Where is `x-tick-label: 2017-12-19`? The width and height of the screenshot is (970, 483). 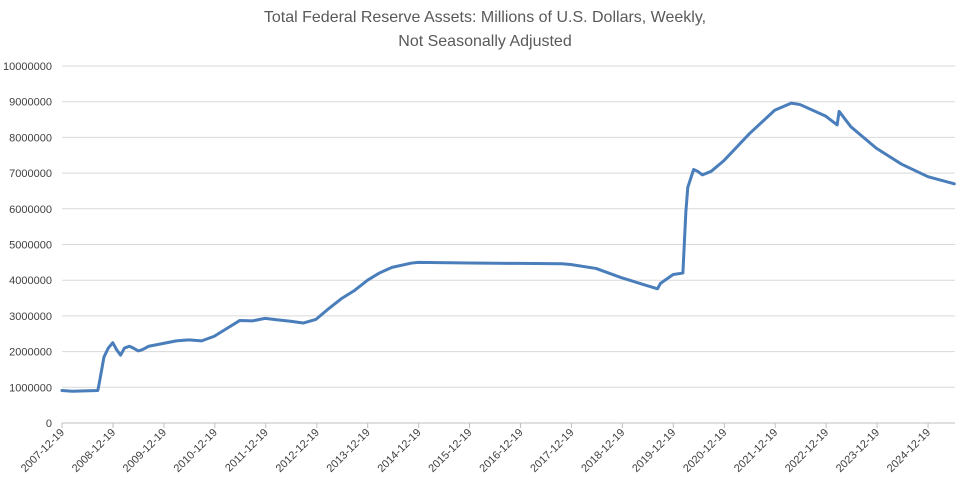 x-tick-label: 2017-12-19 is located at coordinates (552, 451).